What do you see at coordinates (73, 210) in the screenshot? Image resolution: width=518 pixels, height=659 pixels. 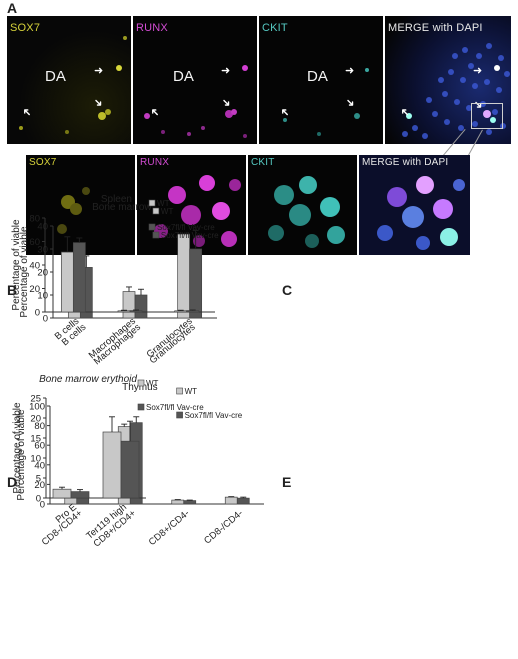 I see `zoom-sox7-signal` at bounding box center [73, 210].